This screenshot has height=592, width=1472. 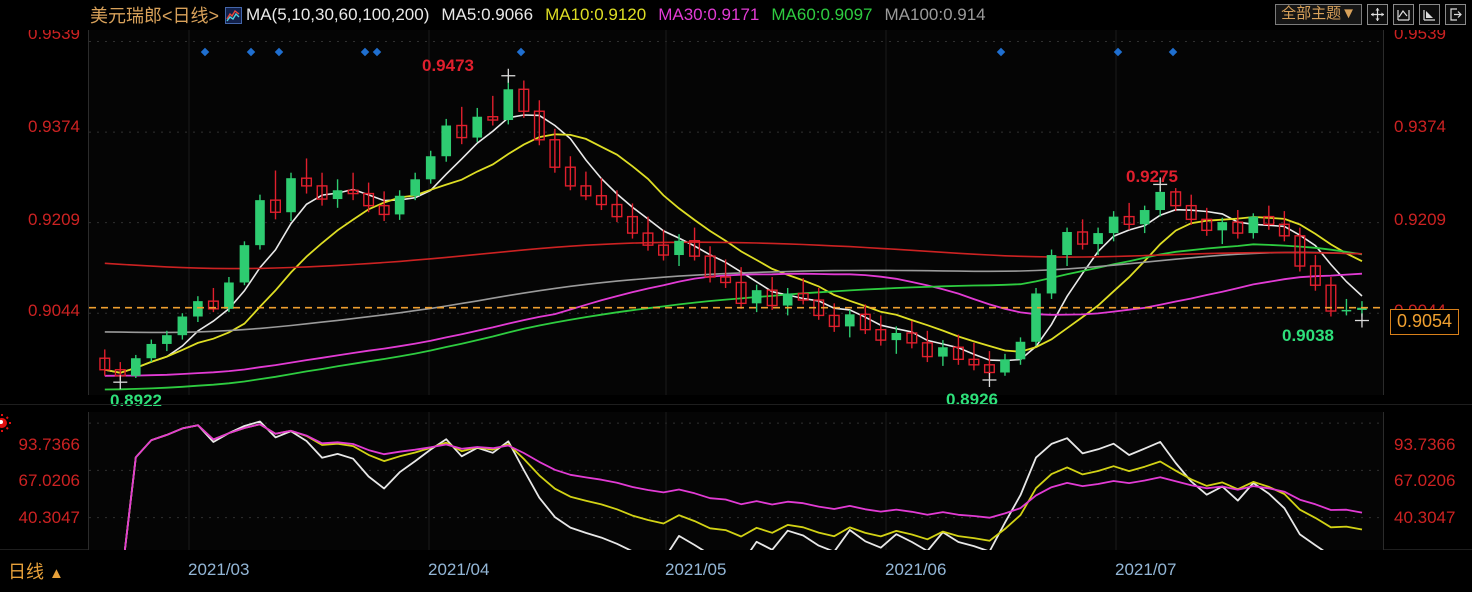 What do you see at coordinates (1403, 14) in the screenshot?
I see `measure-icon` at bounding box center [1403, 14].